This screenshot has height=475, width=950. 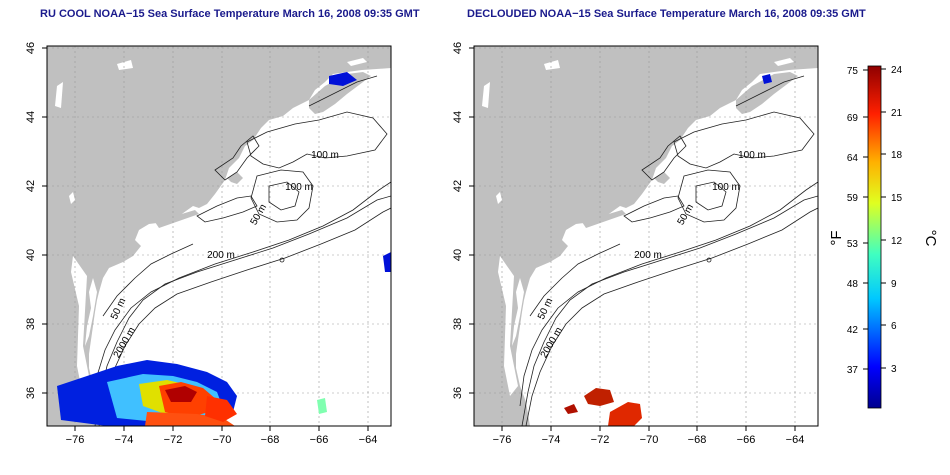 I want to click on fahrenheit-tick: 37, so click(x=853, y=370).